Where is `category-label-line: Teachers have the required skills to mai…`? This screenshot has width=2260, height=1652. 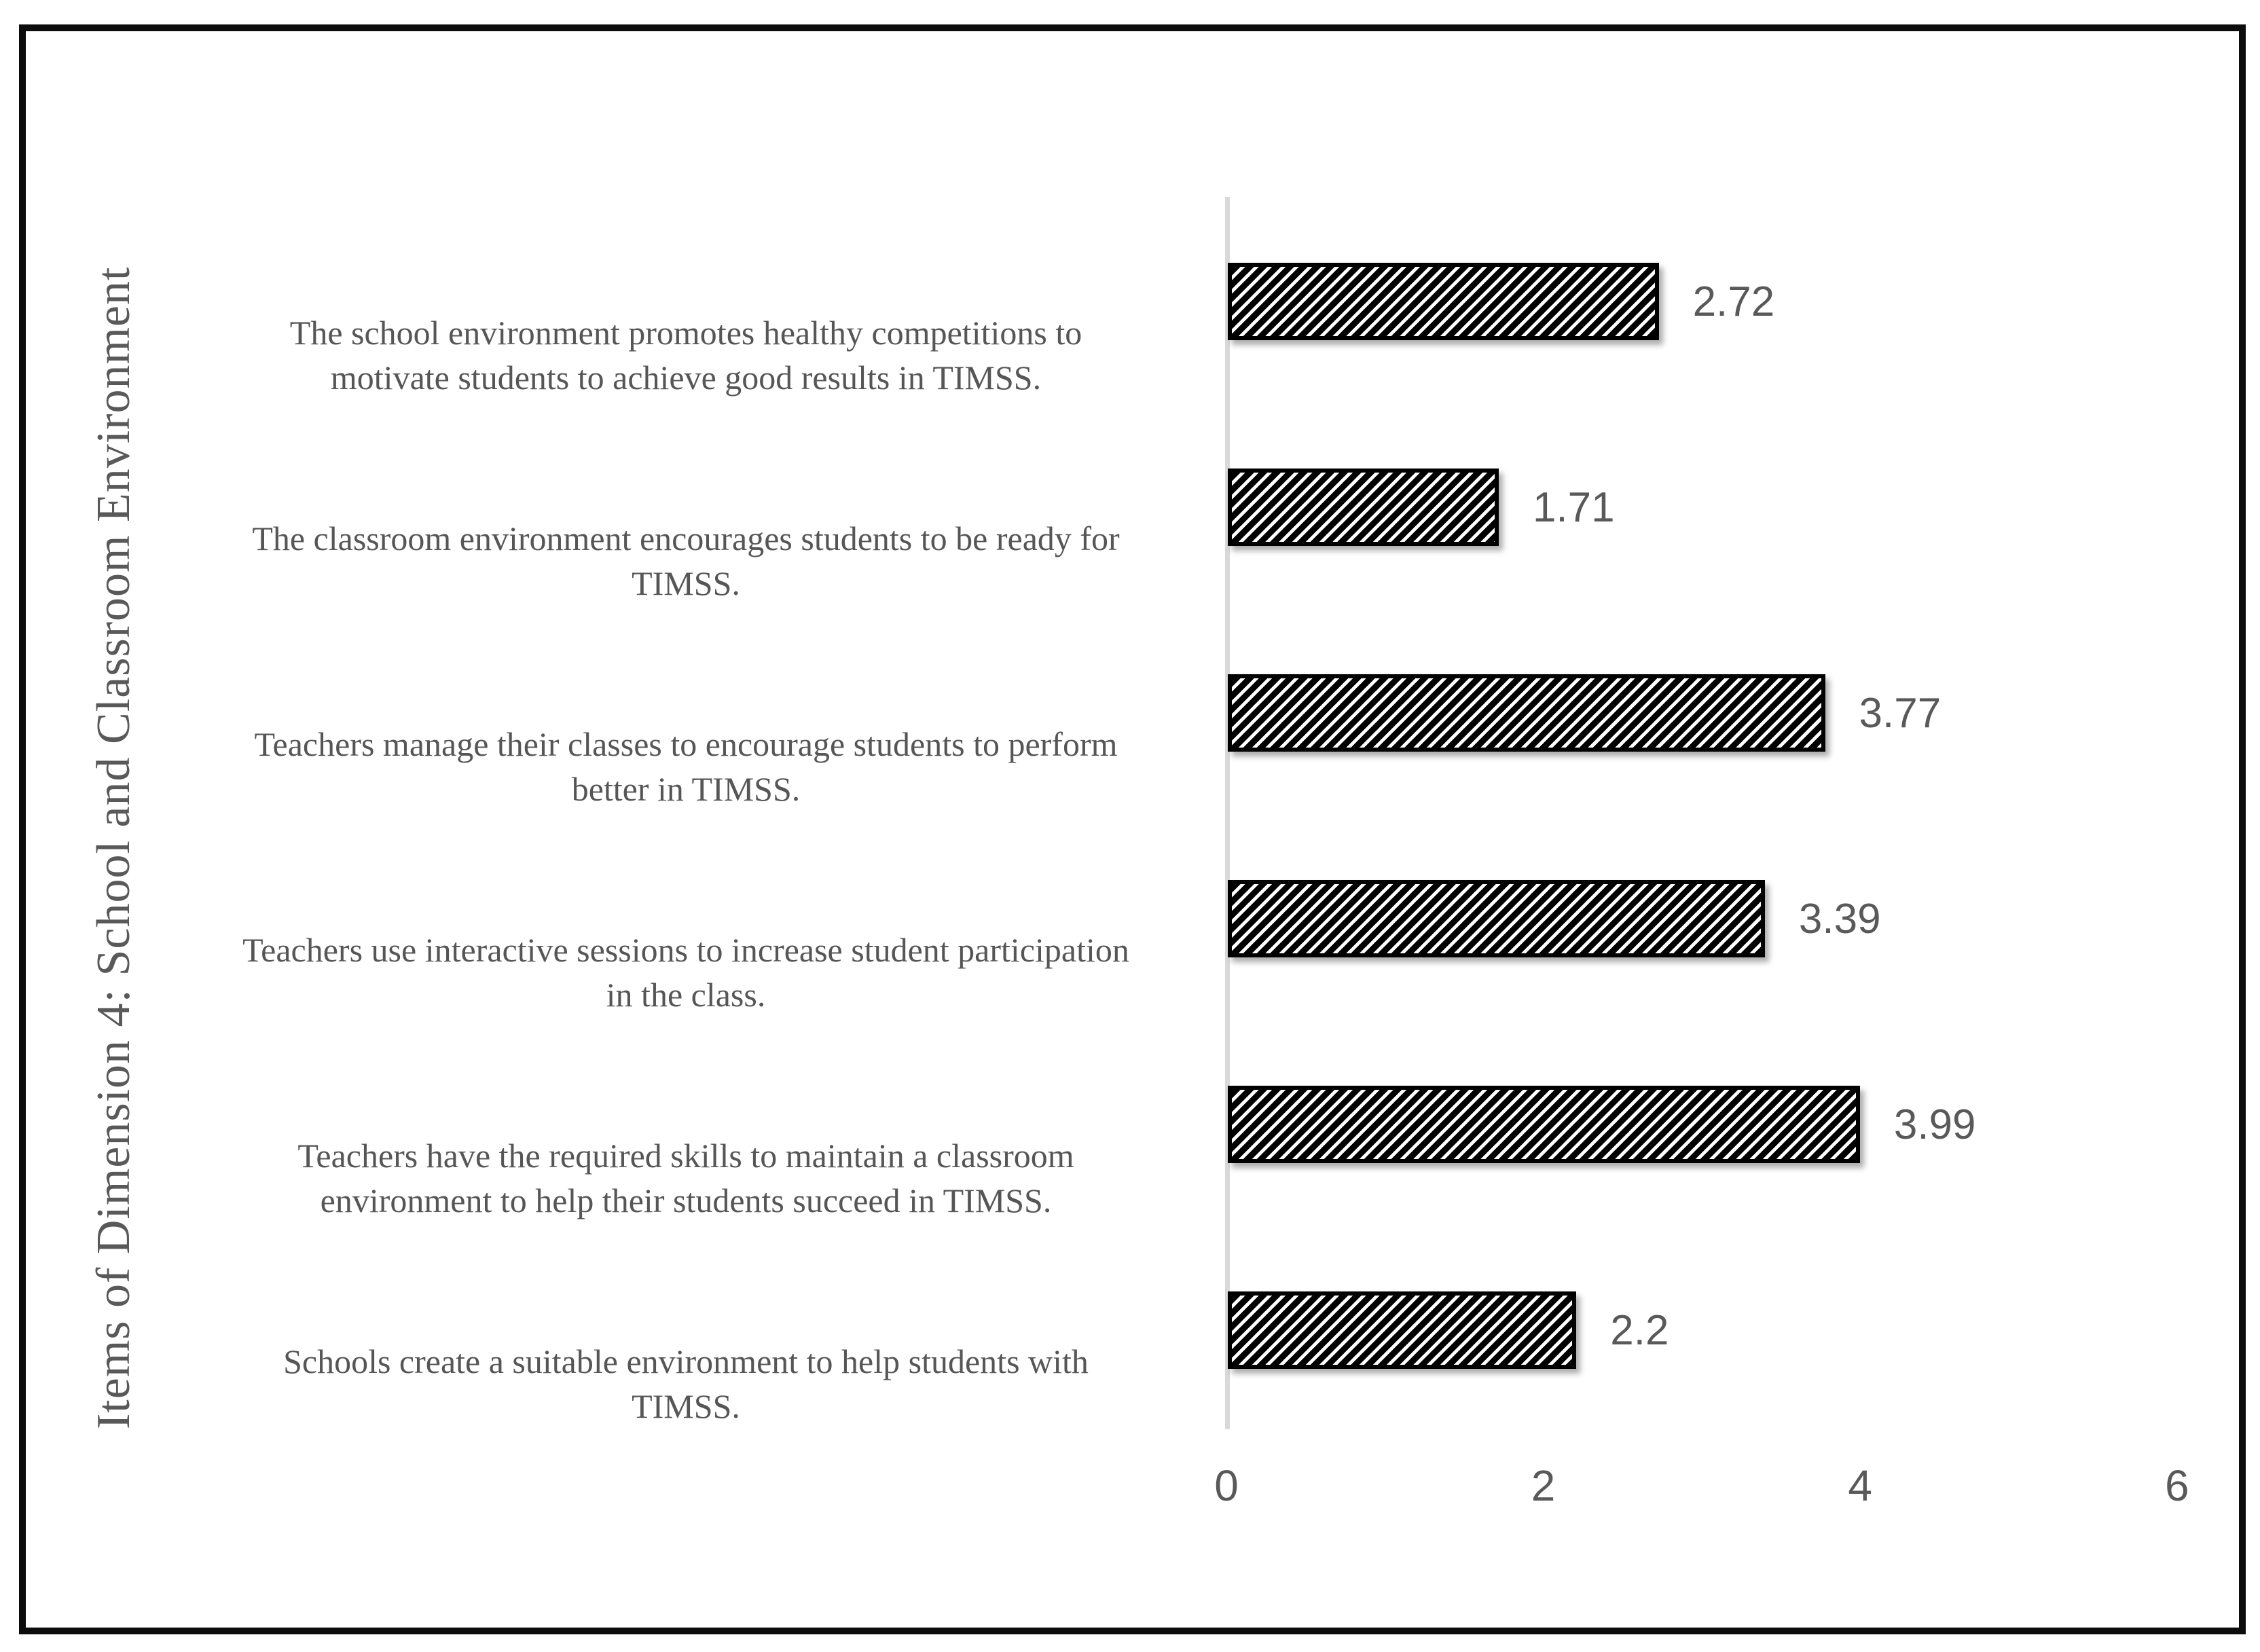
category-label-line: Teachers have the required skills to mai… is located at coordinates (685, 1156).